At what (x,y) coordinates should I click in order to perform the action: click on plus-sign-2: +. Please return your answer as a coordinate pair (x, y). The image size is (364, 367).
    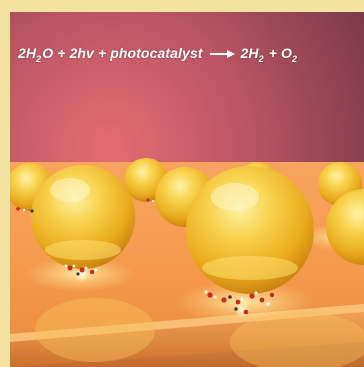
    Looking at the image, I should click on (102, 53).